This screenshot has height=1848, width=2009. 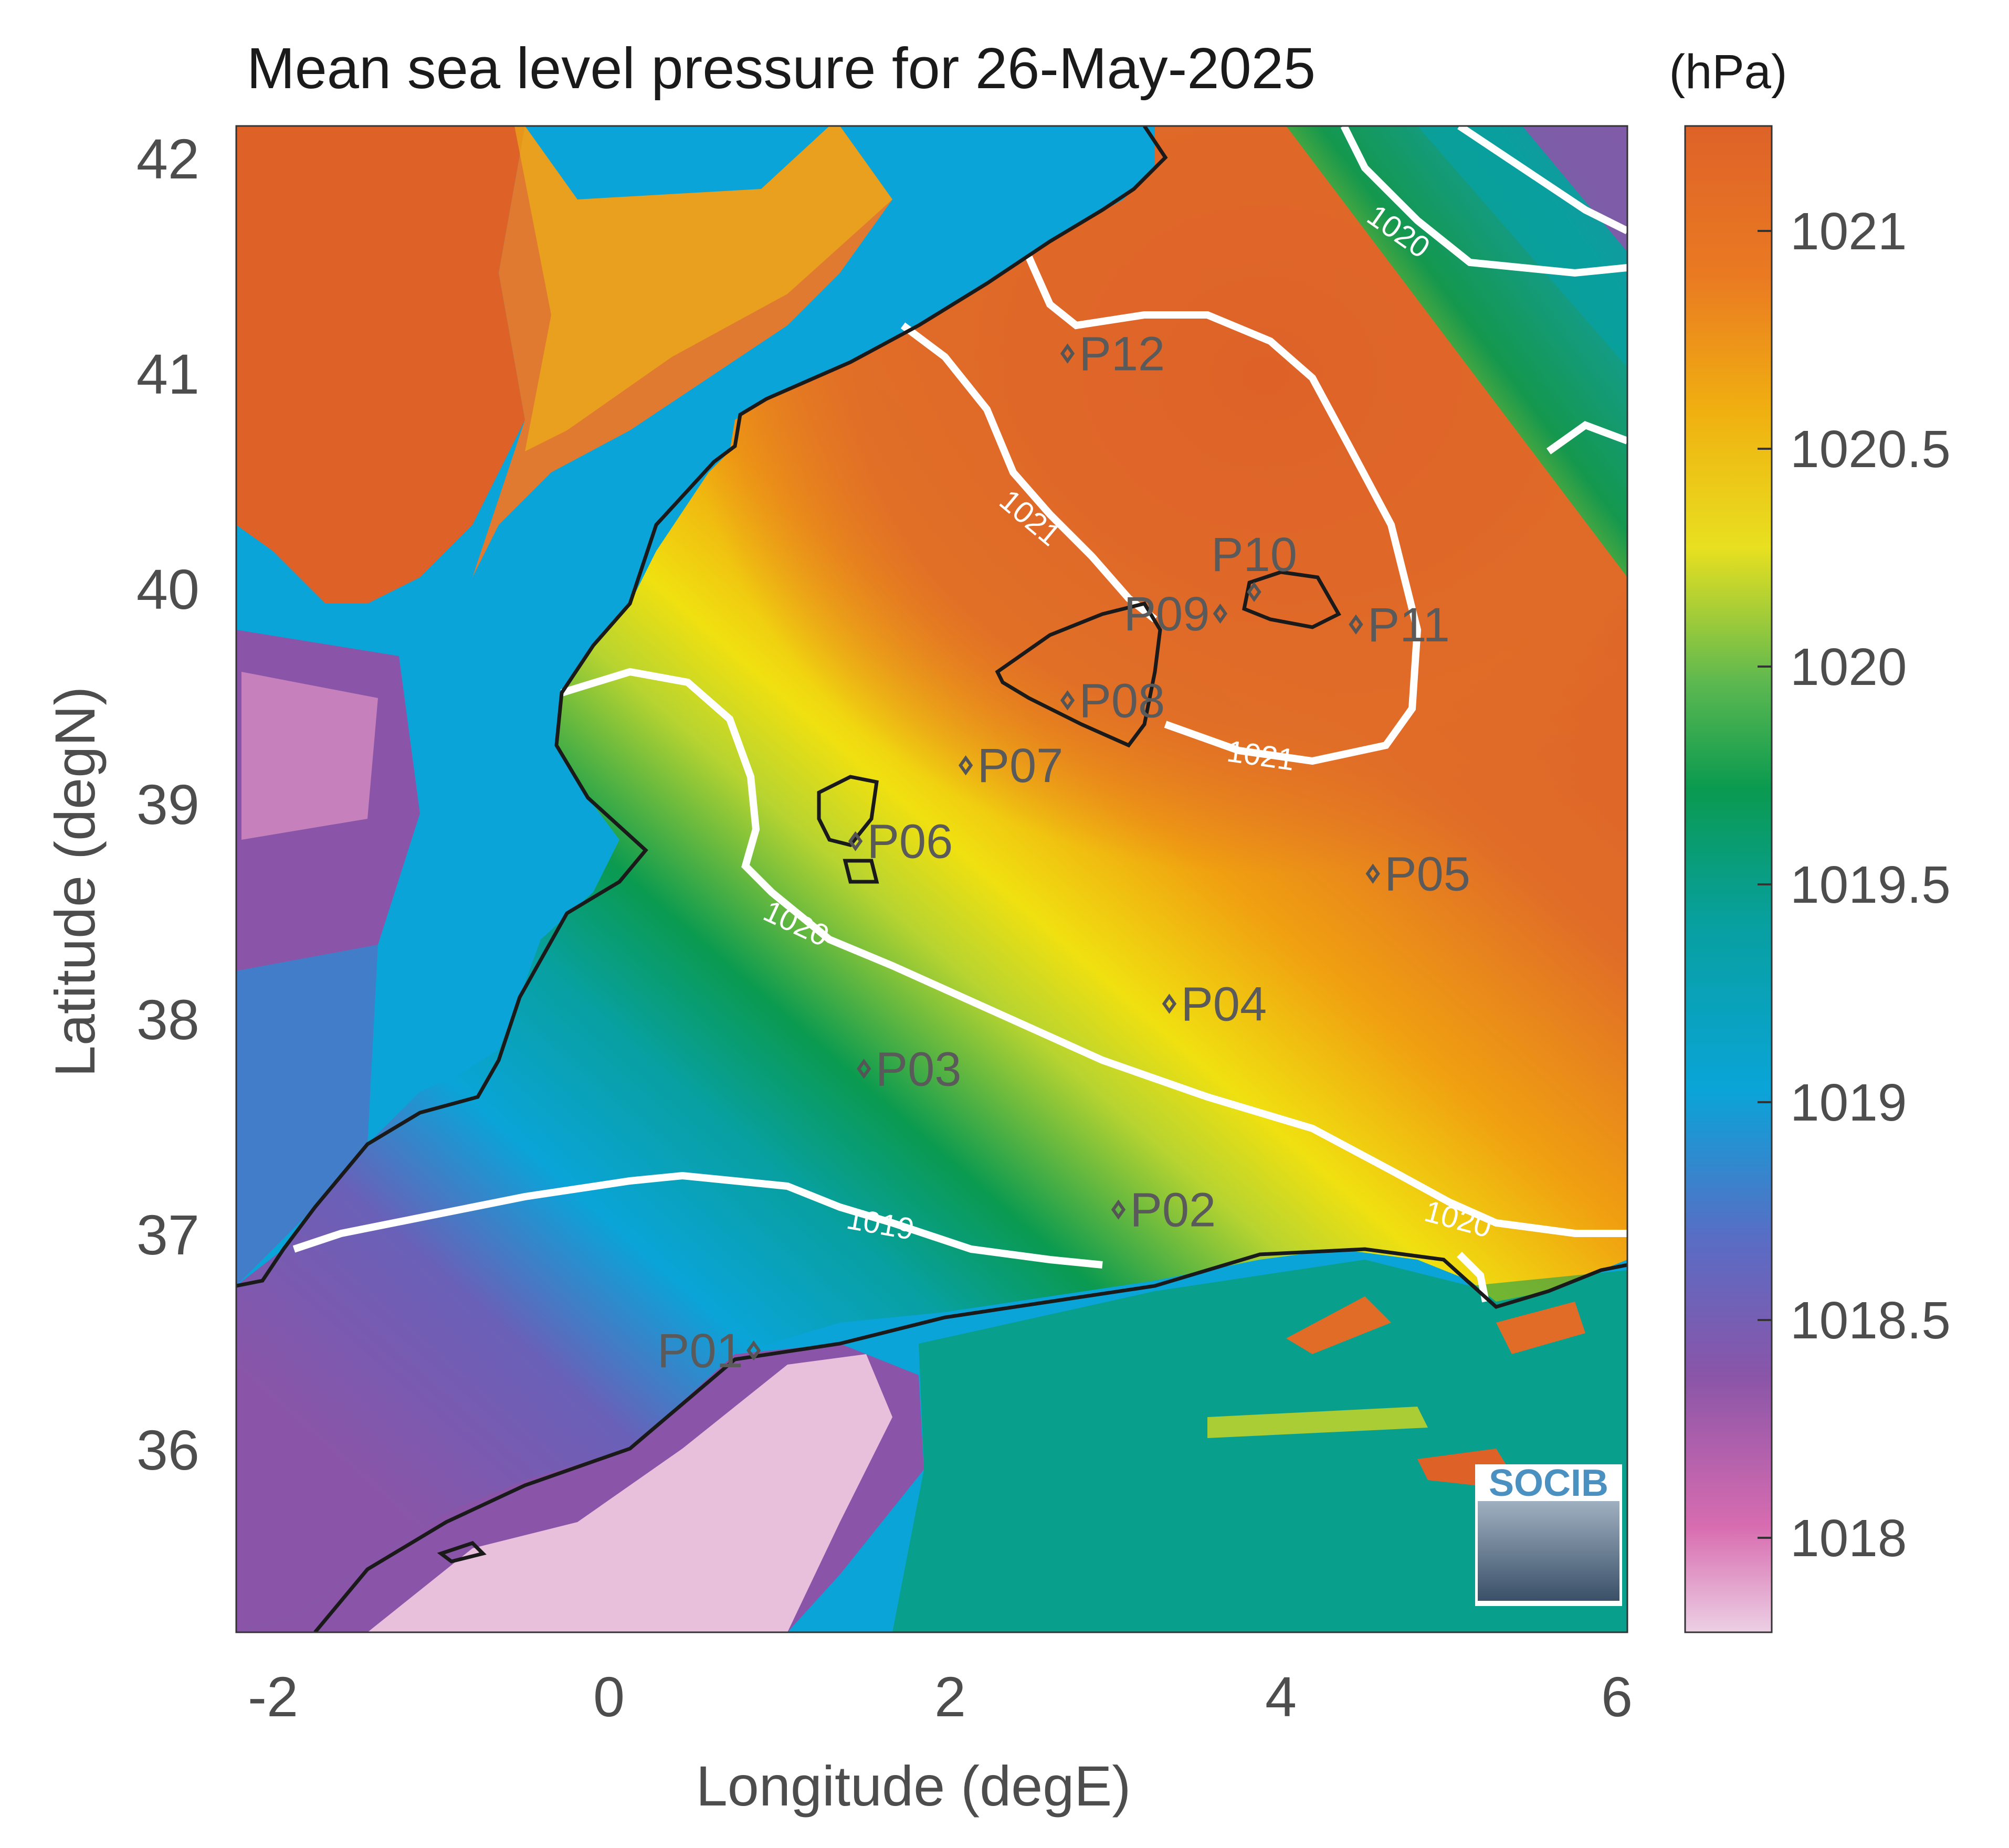 What do you see at coordinates (1224, 1004) in the screenshot?
I see `station-label: P04` at bounding box center [1224, 1004].